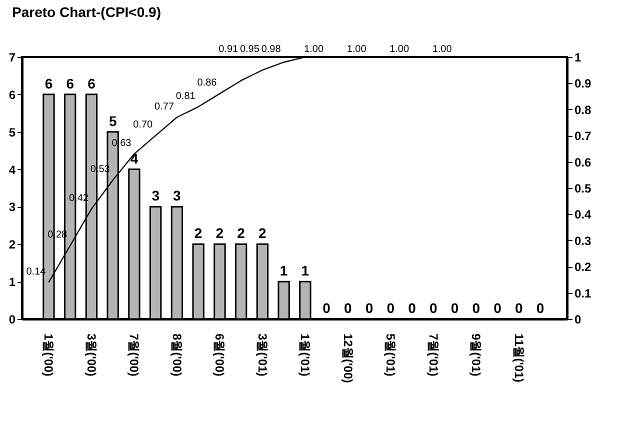  Describe the element at coordinates (49, 355) in the screenshot. I see `x-tick-label: 1월('00)` at that location.